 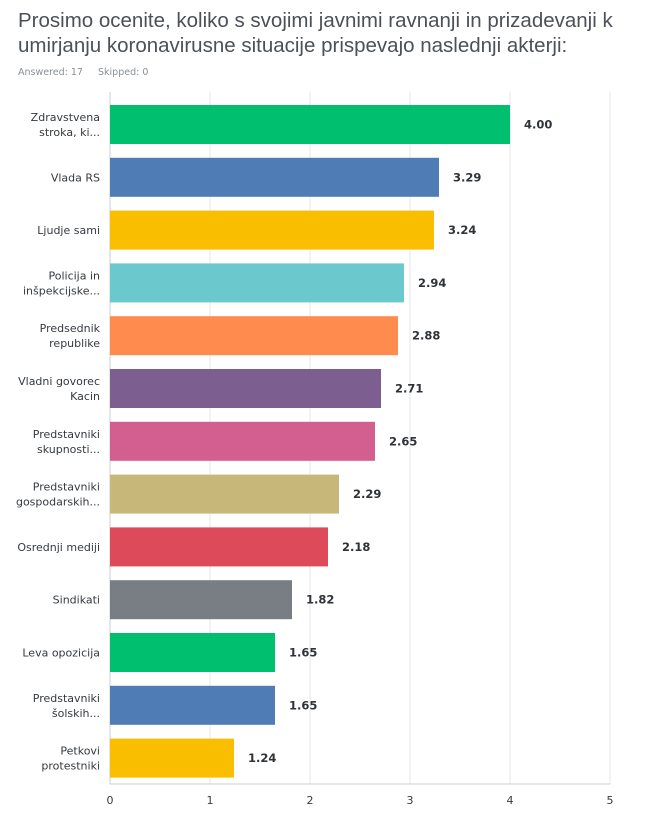 I want to click on x-tick-label: 3, so click(x=410, y=800).